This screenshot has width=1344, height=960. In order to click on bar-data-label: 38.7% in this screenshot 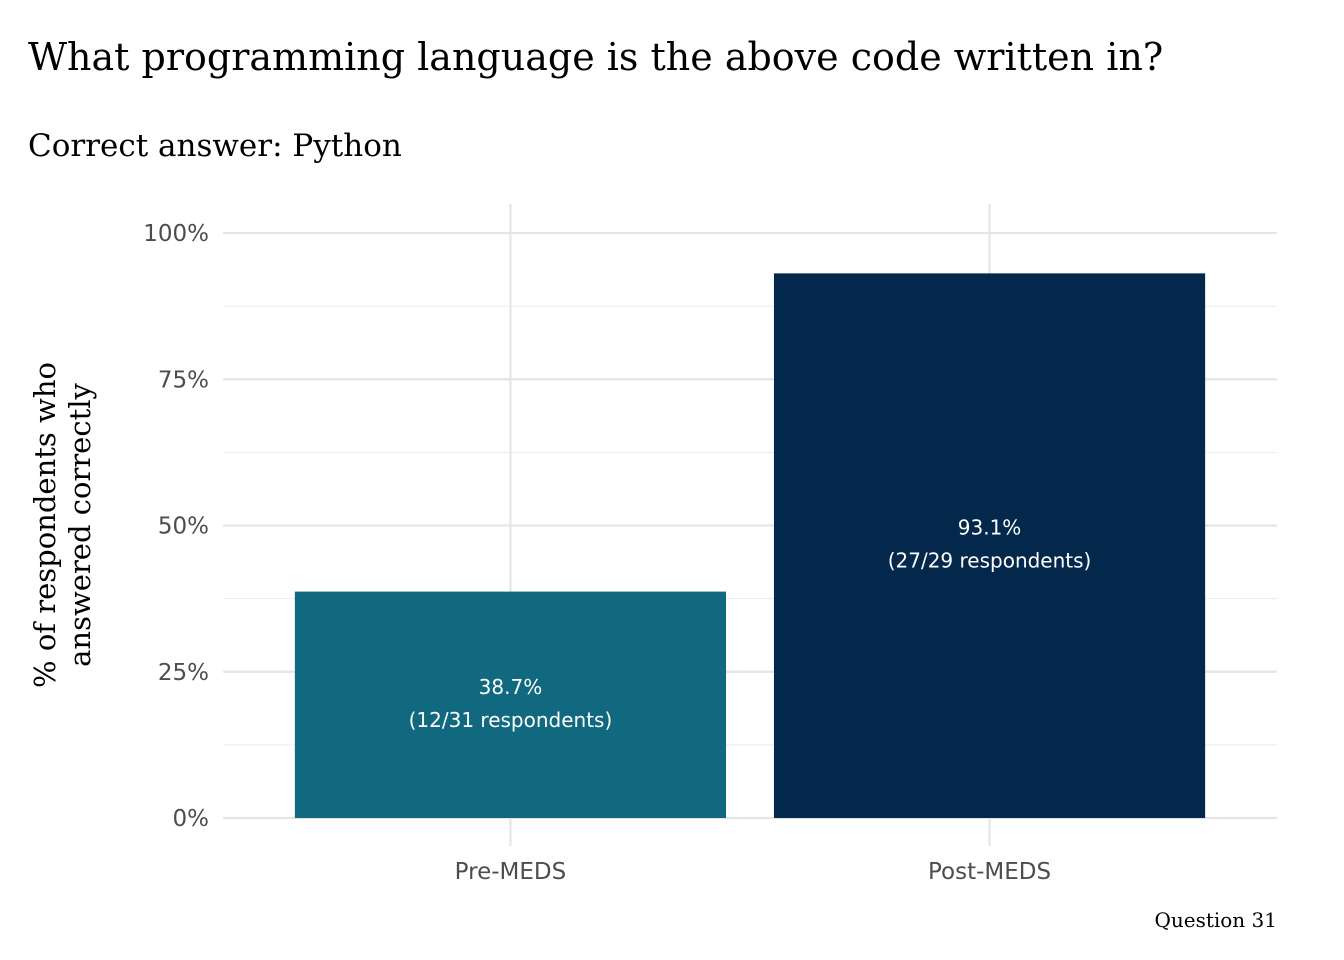, I will do `click(511, 687)`.